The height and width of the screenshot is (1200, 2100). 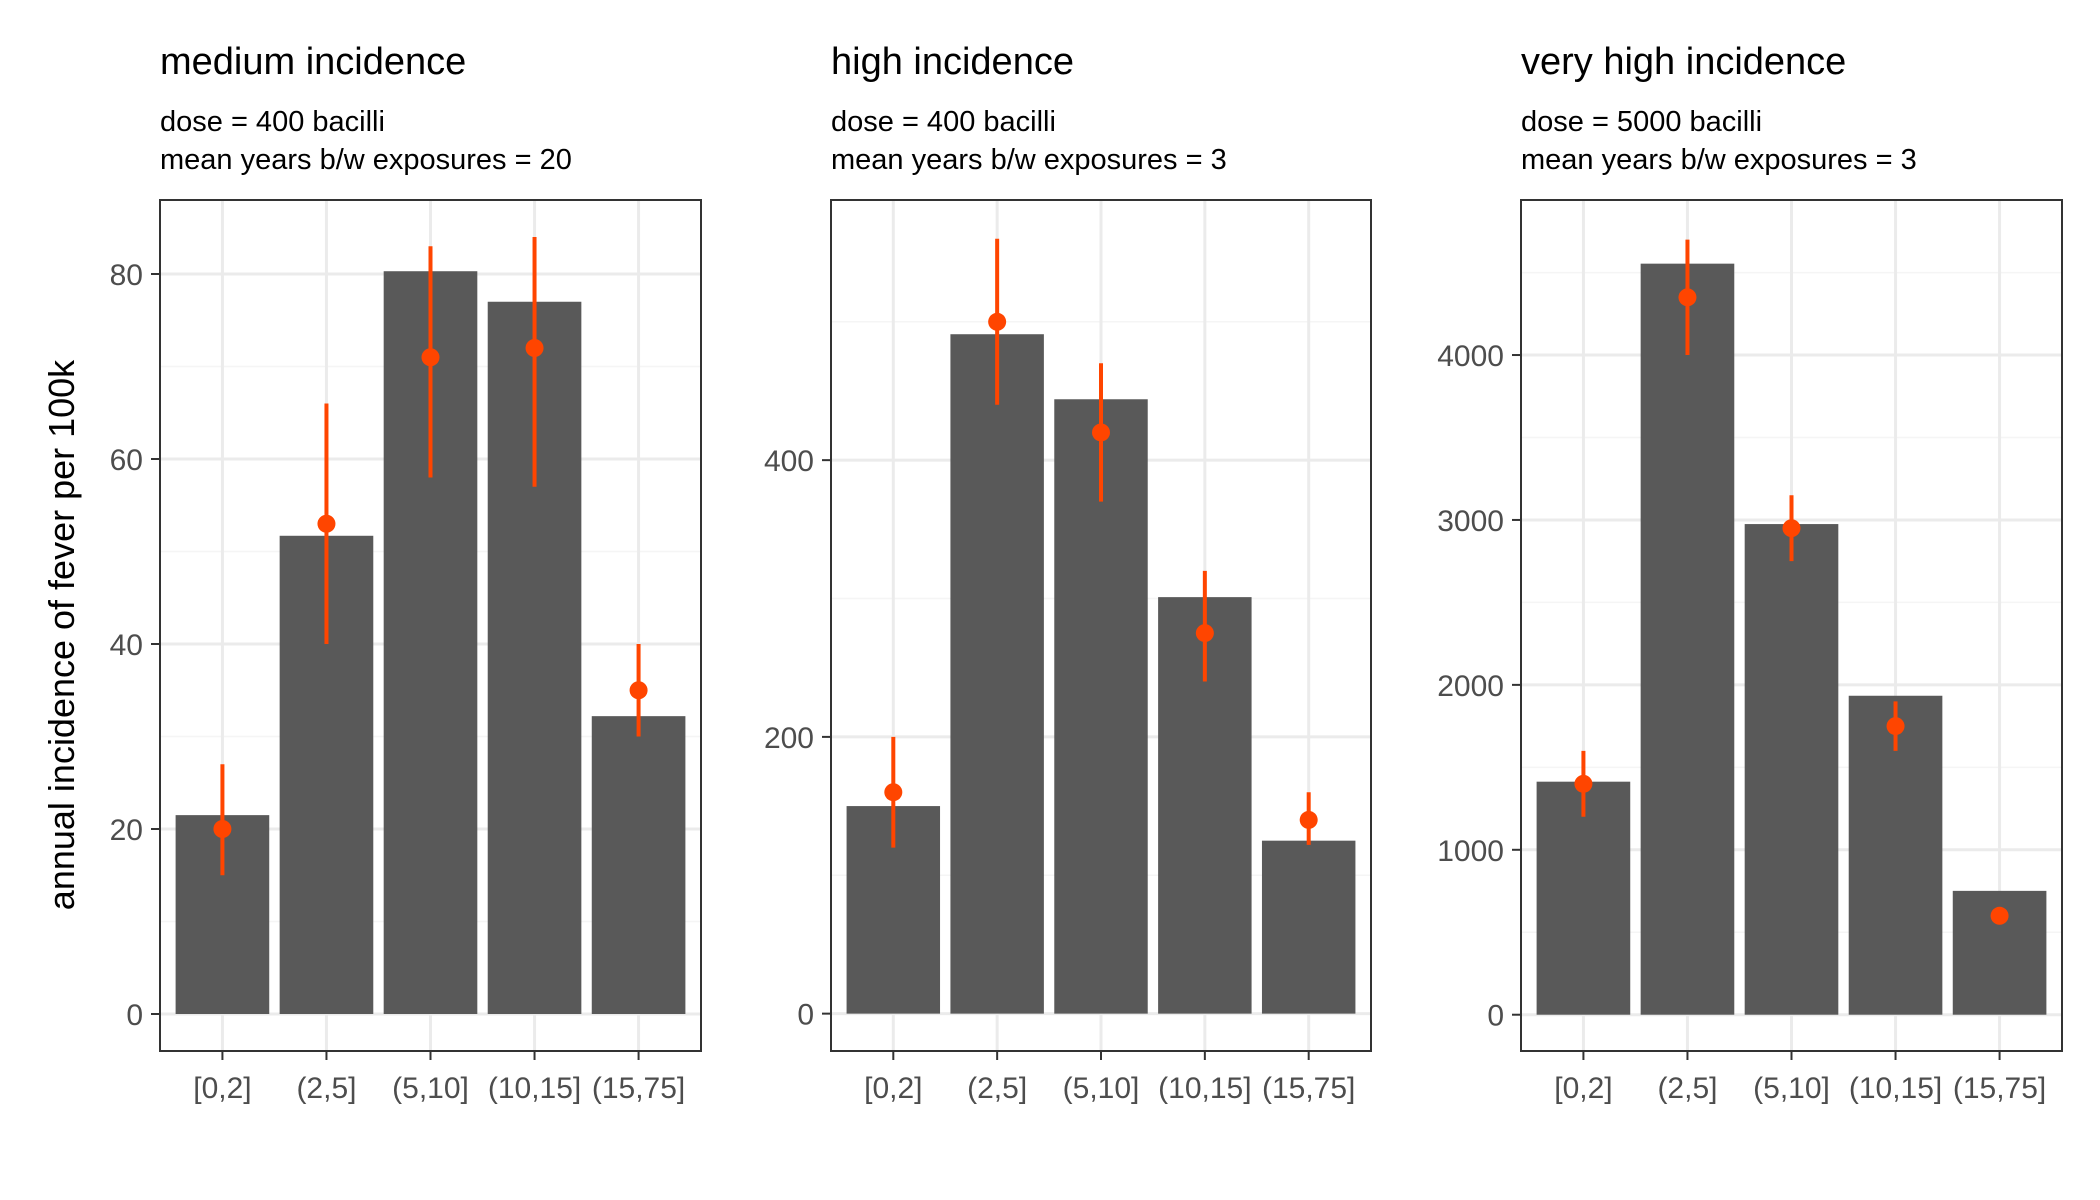 I want to click on y-tick-label: 2000, so click(x=1470, y=686).